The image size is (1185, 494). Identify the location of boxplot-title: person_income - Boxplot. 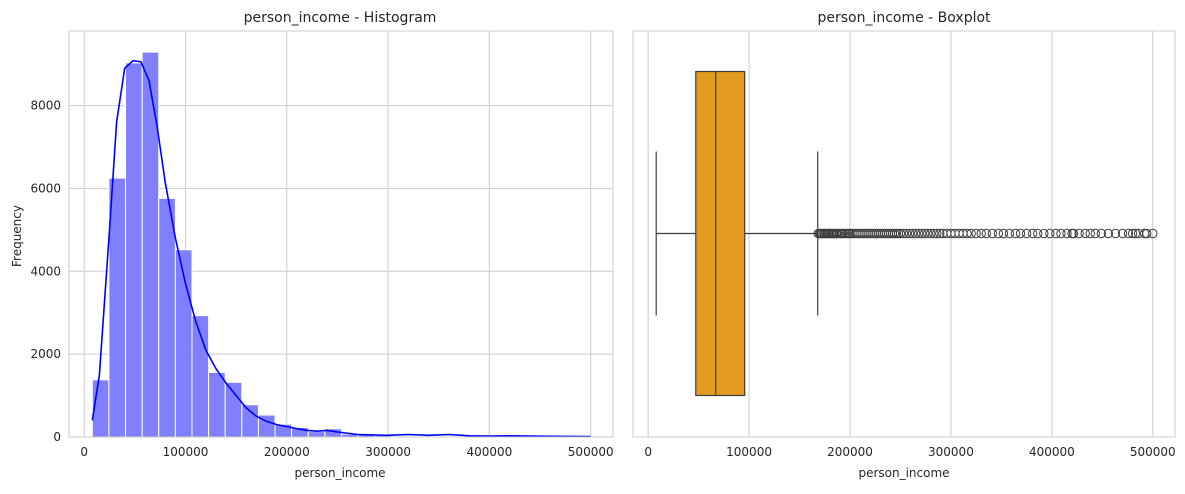
(904, 18).